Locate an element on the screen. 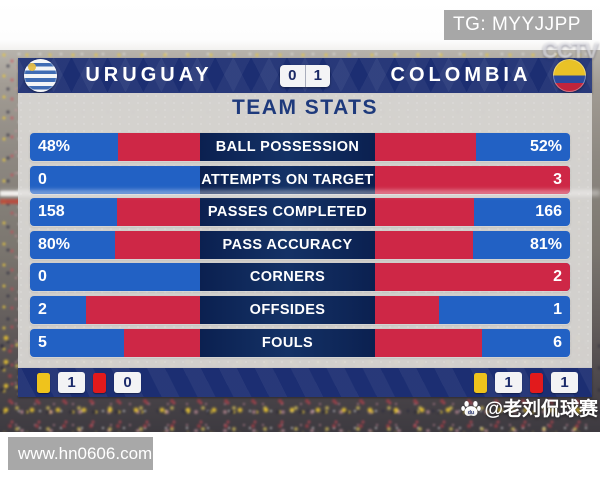 The width and height of the screenshot is (600, 480). svg-text: du is located at coordinates (471, 413).